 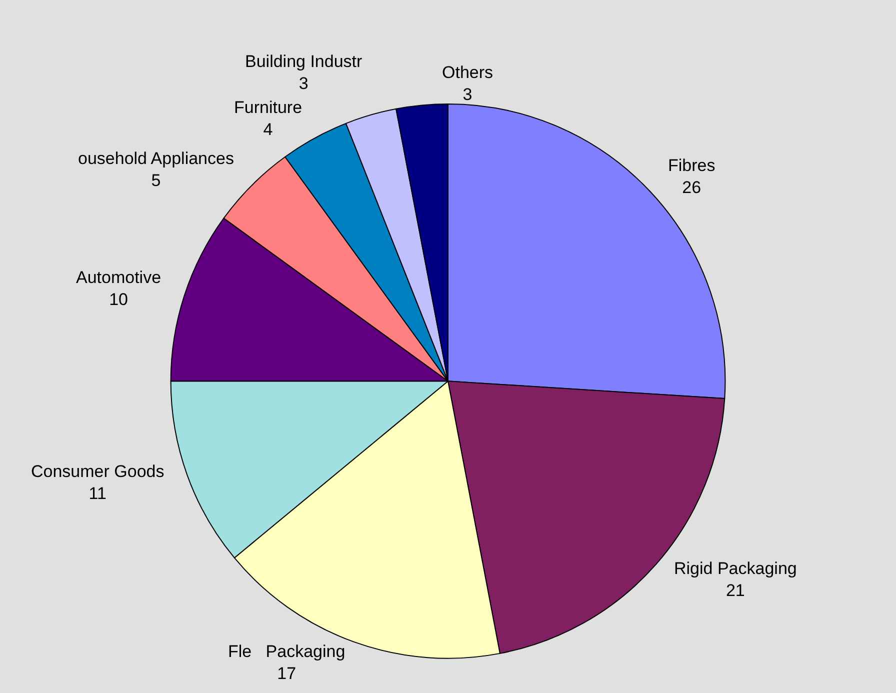 What do you see at coordinates (287, 651) in the screenshot?
I see `slice-label: Fle Packaging` at bounding box center [287, 651].